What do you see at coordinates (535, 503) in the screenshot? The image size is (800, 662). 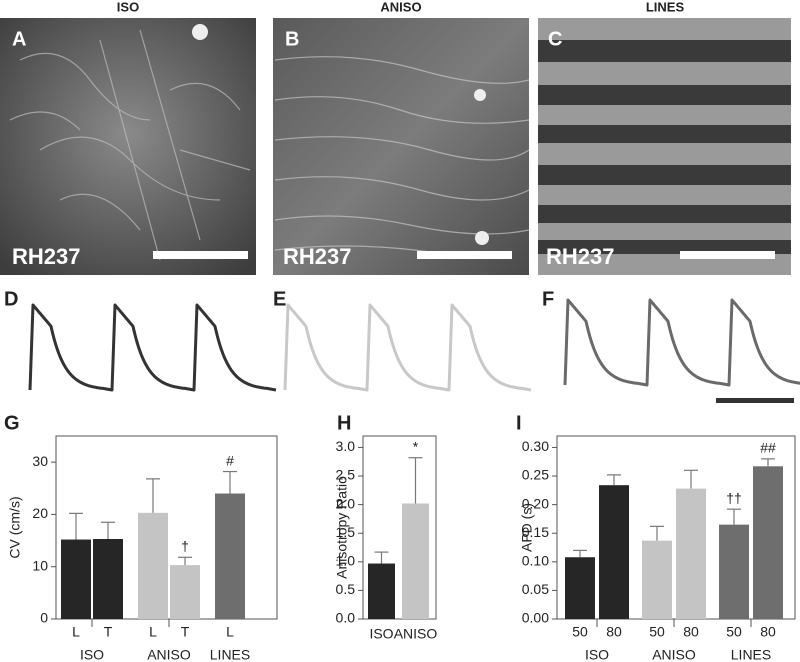 I see `y-tick-label: 0.20` at bounding box center [535, 503].